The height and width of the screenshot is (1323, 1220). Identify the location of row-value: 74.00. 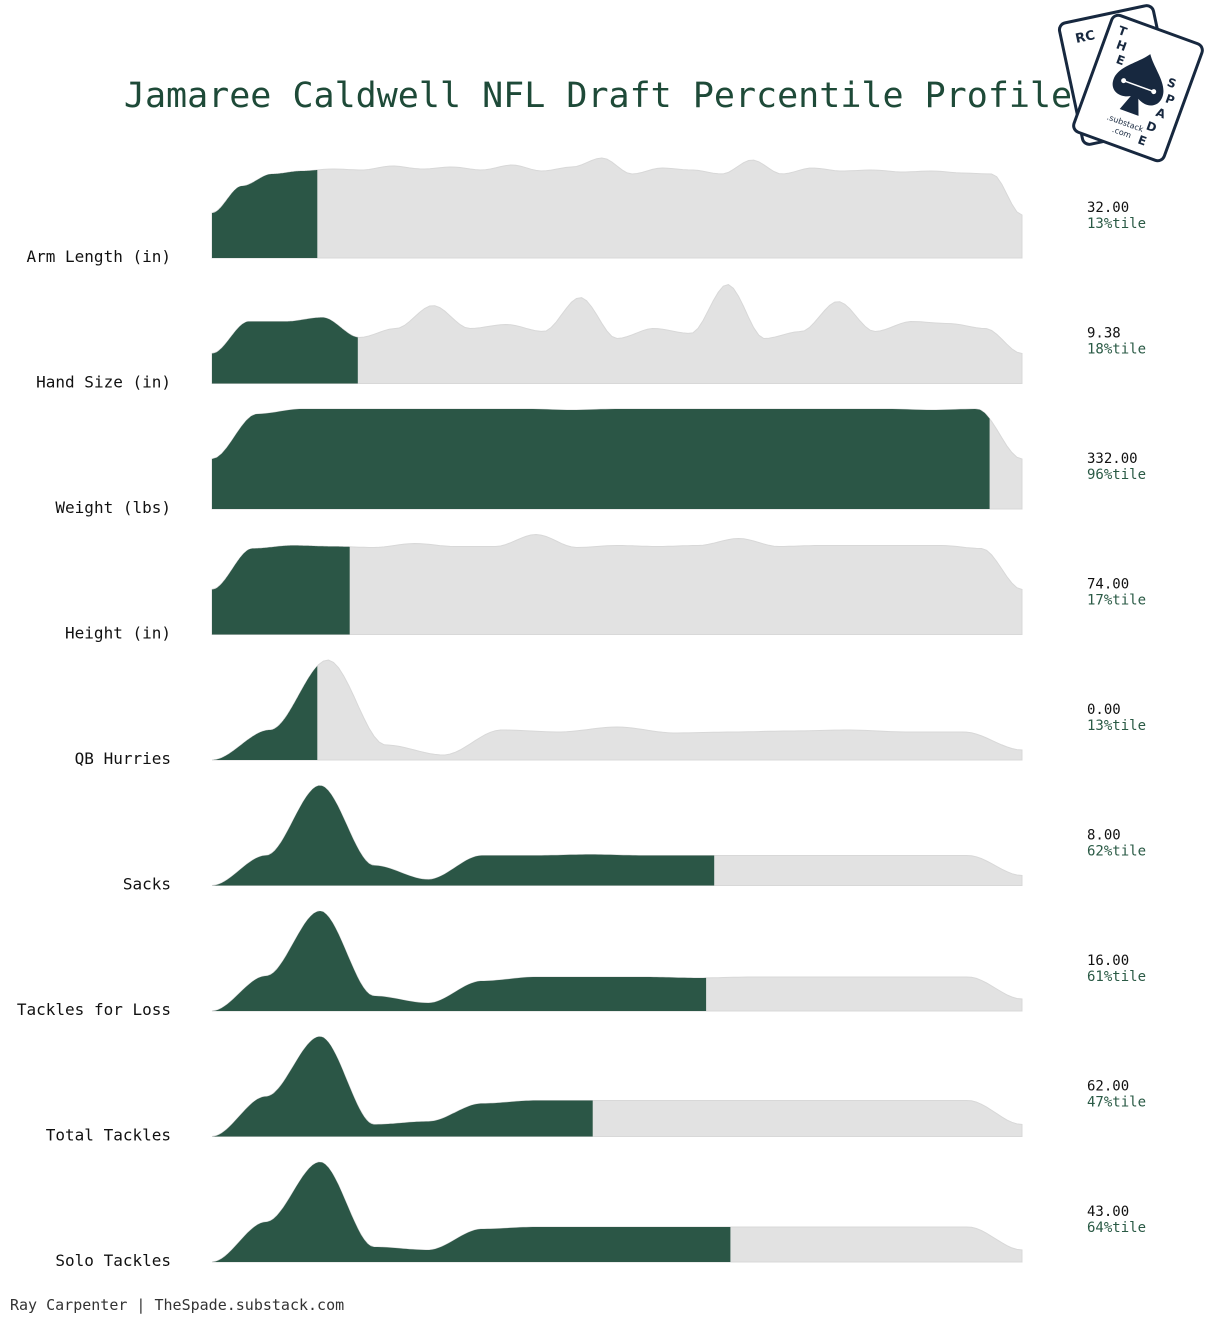
(1108, 585).